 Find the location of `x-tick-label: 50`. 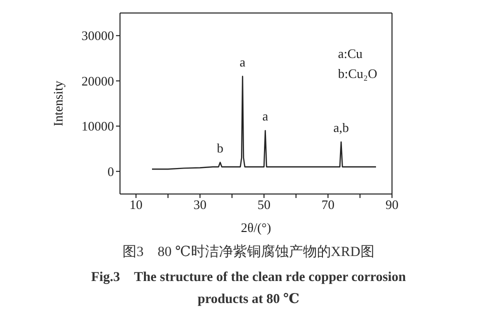

x-tick-label: 50 is located at coordinates (264, 204).